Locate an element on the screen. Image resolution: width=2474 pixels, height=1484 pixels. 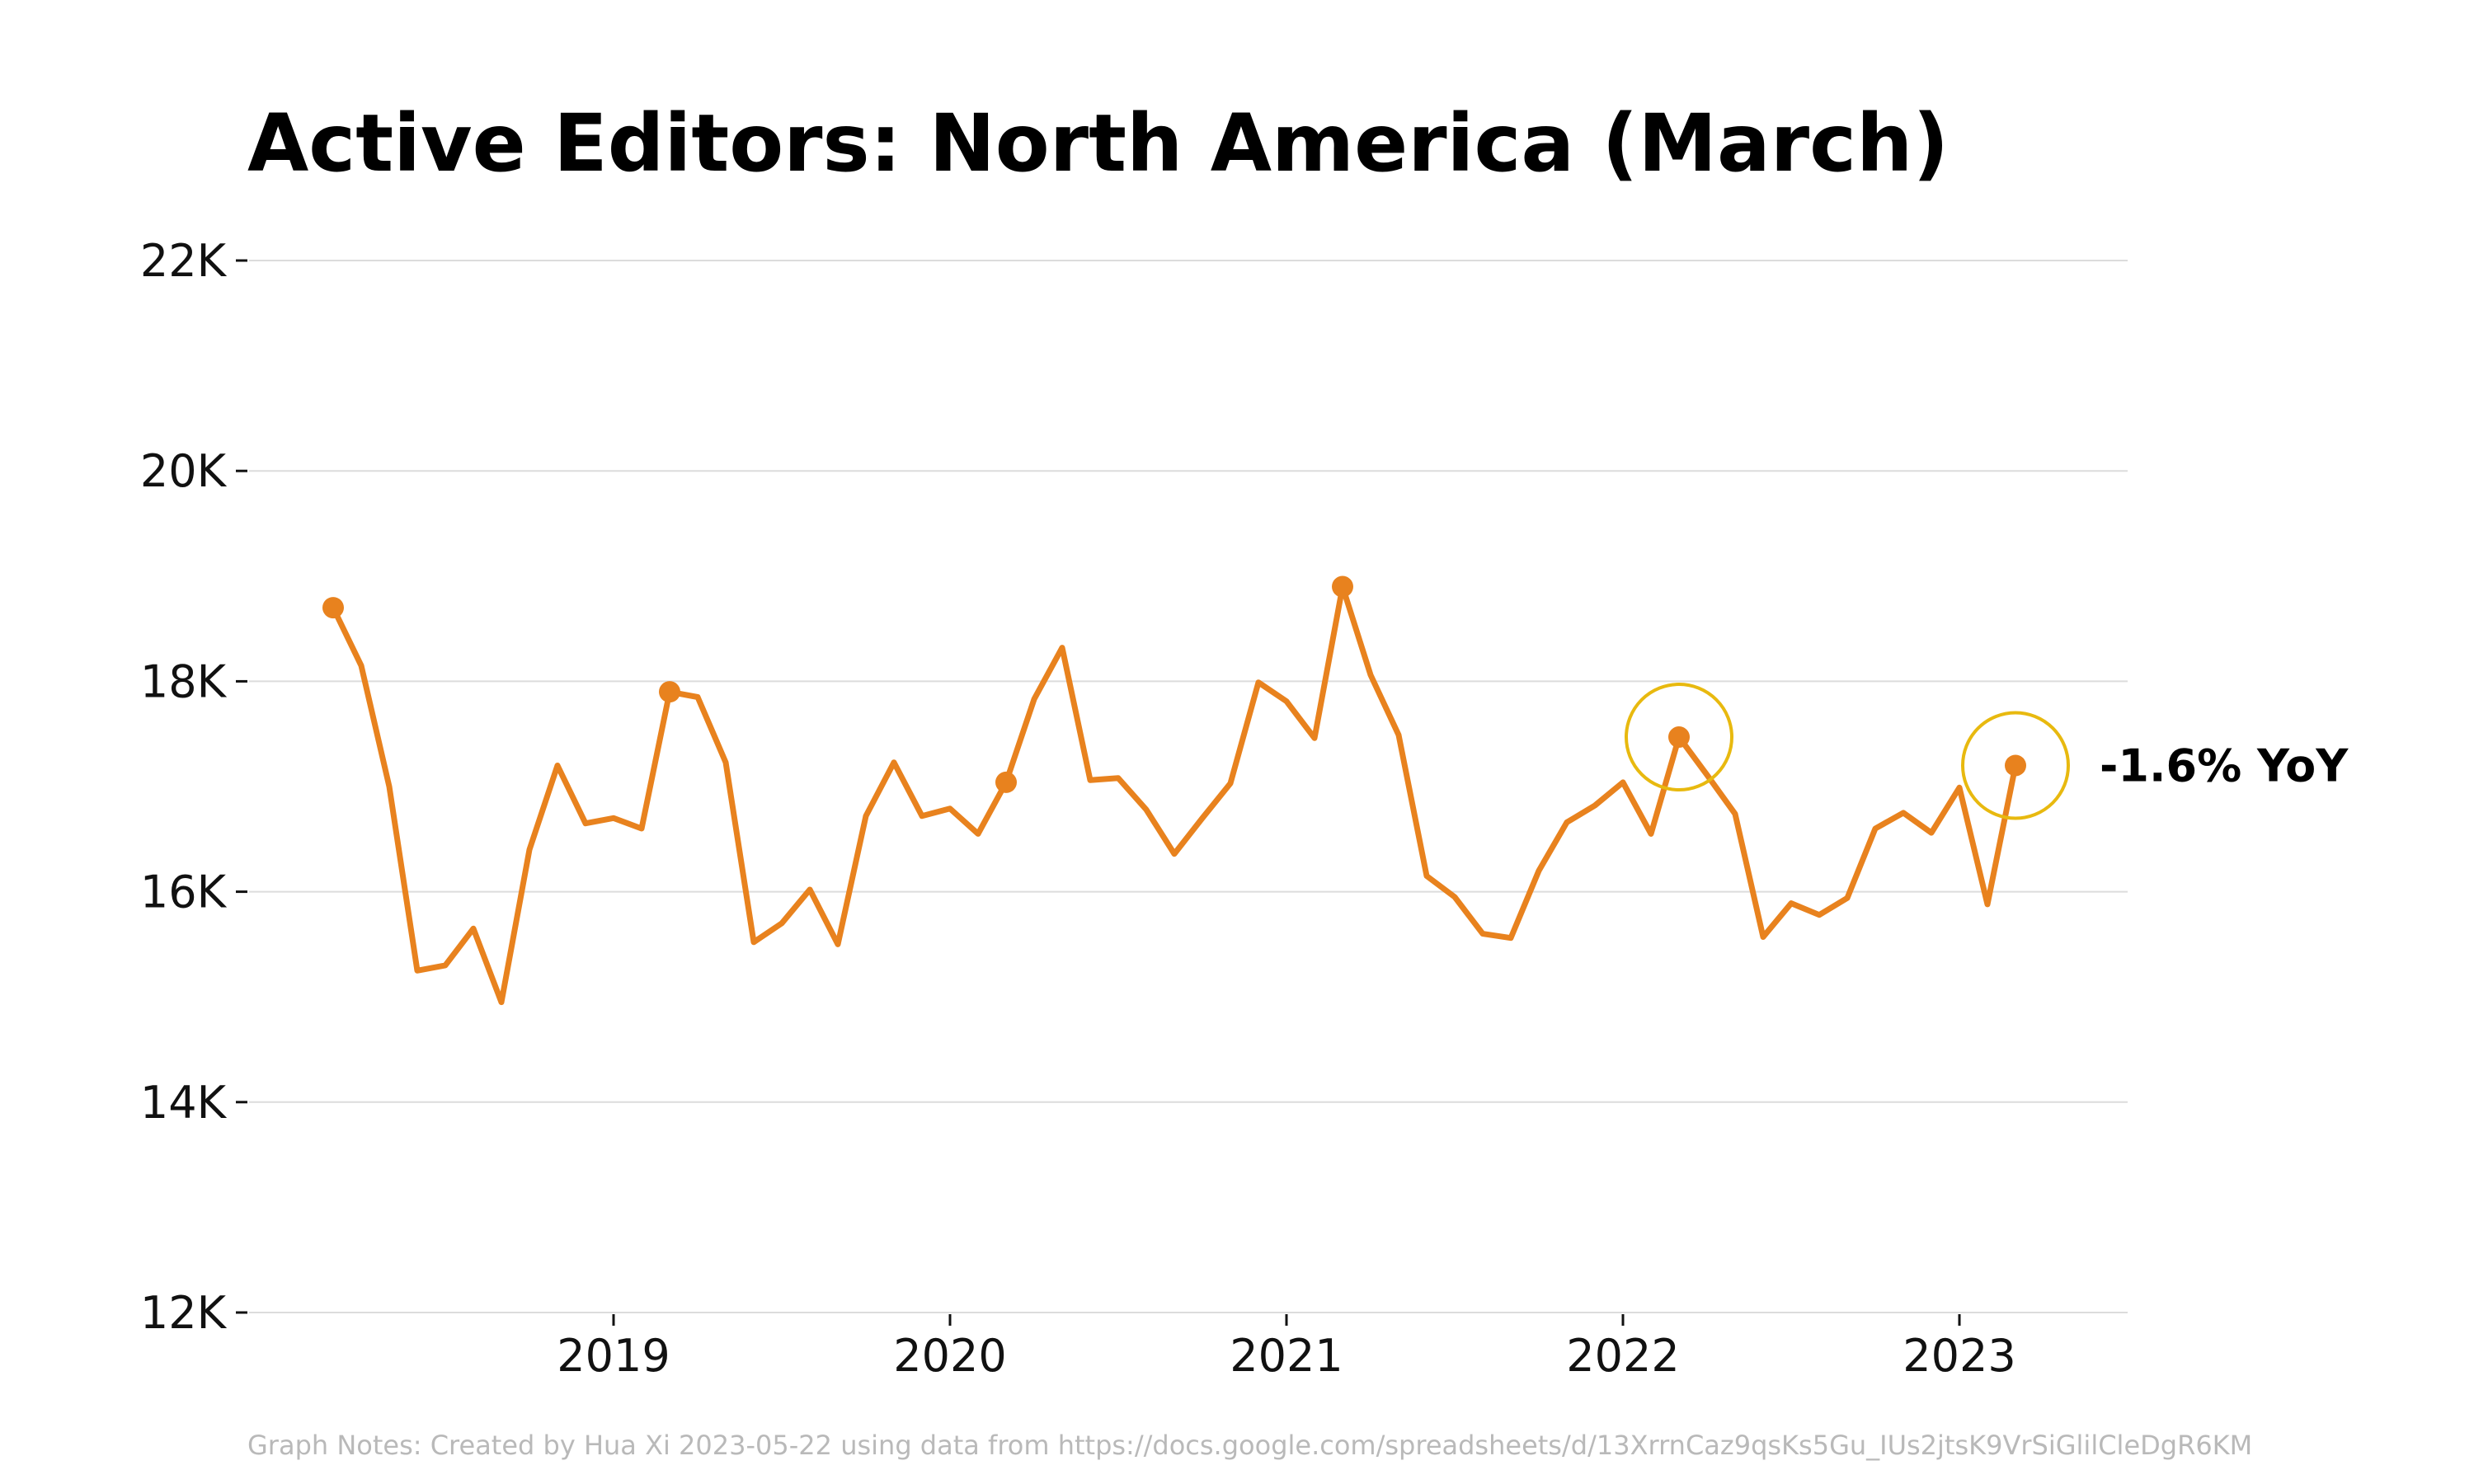
y-tick-label: 22K is located at coordinates (184, 261).